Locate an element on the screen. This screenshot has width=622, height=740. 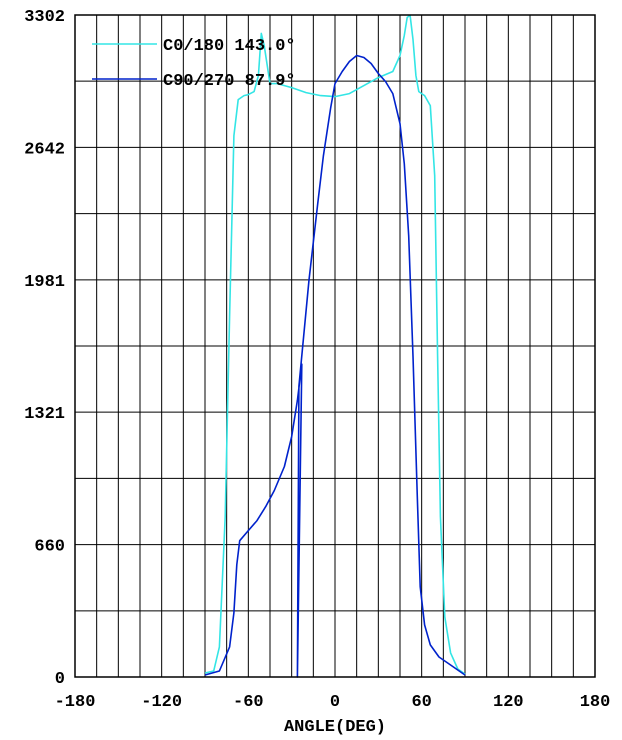
y-tick-label: 660 is located at coordinates (49, 547).